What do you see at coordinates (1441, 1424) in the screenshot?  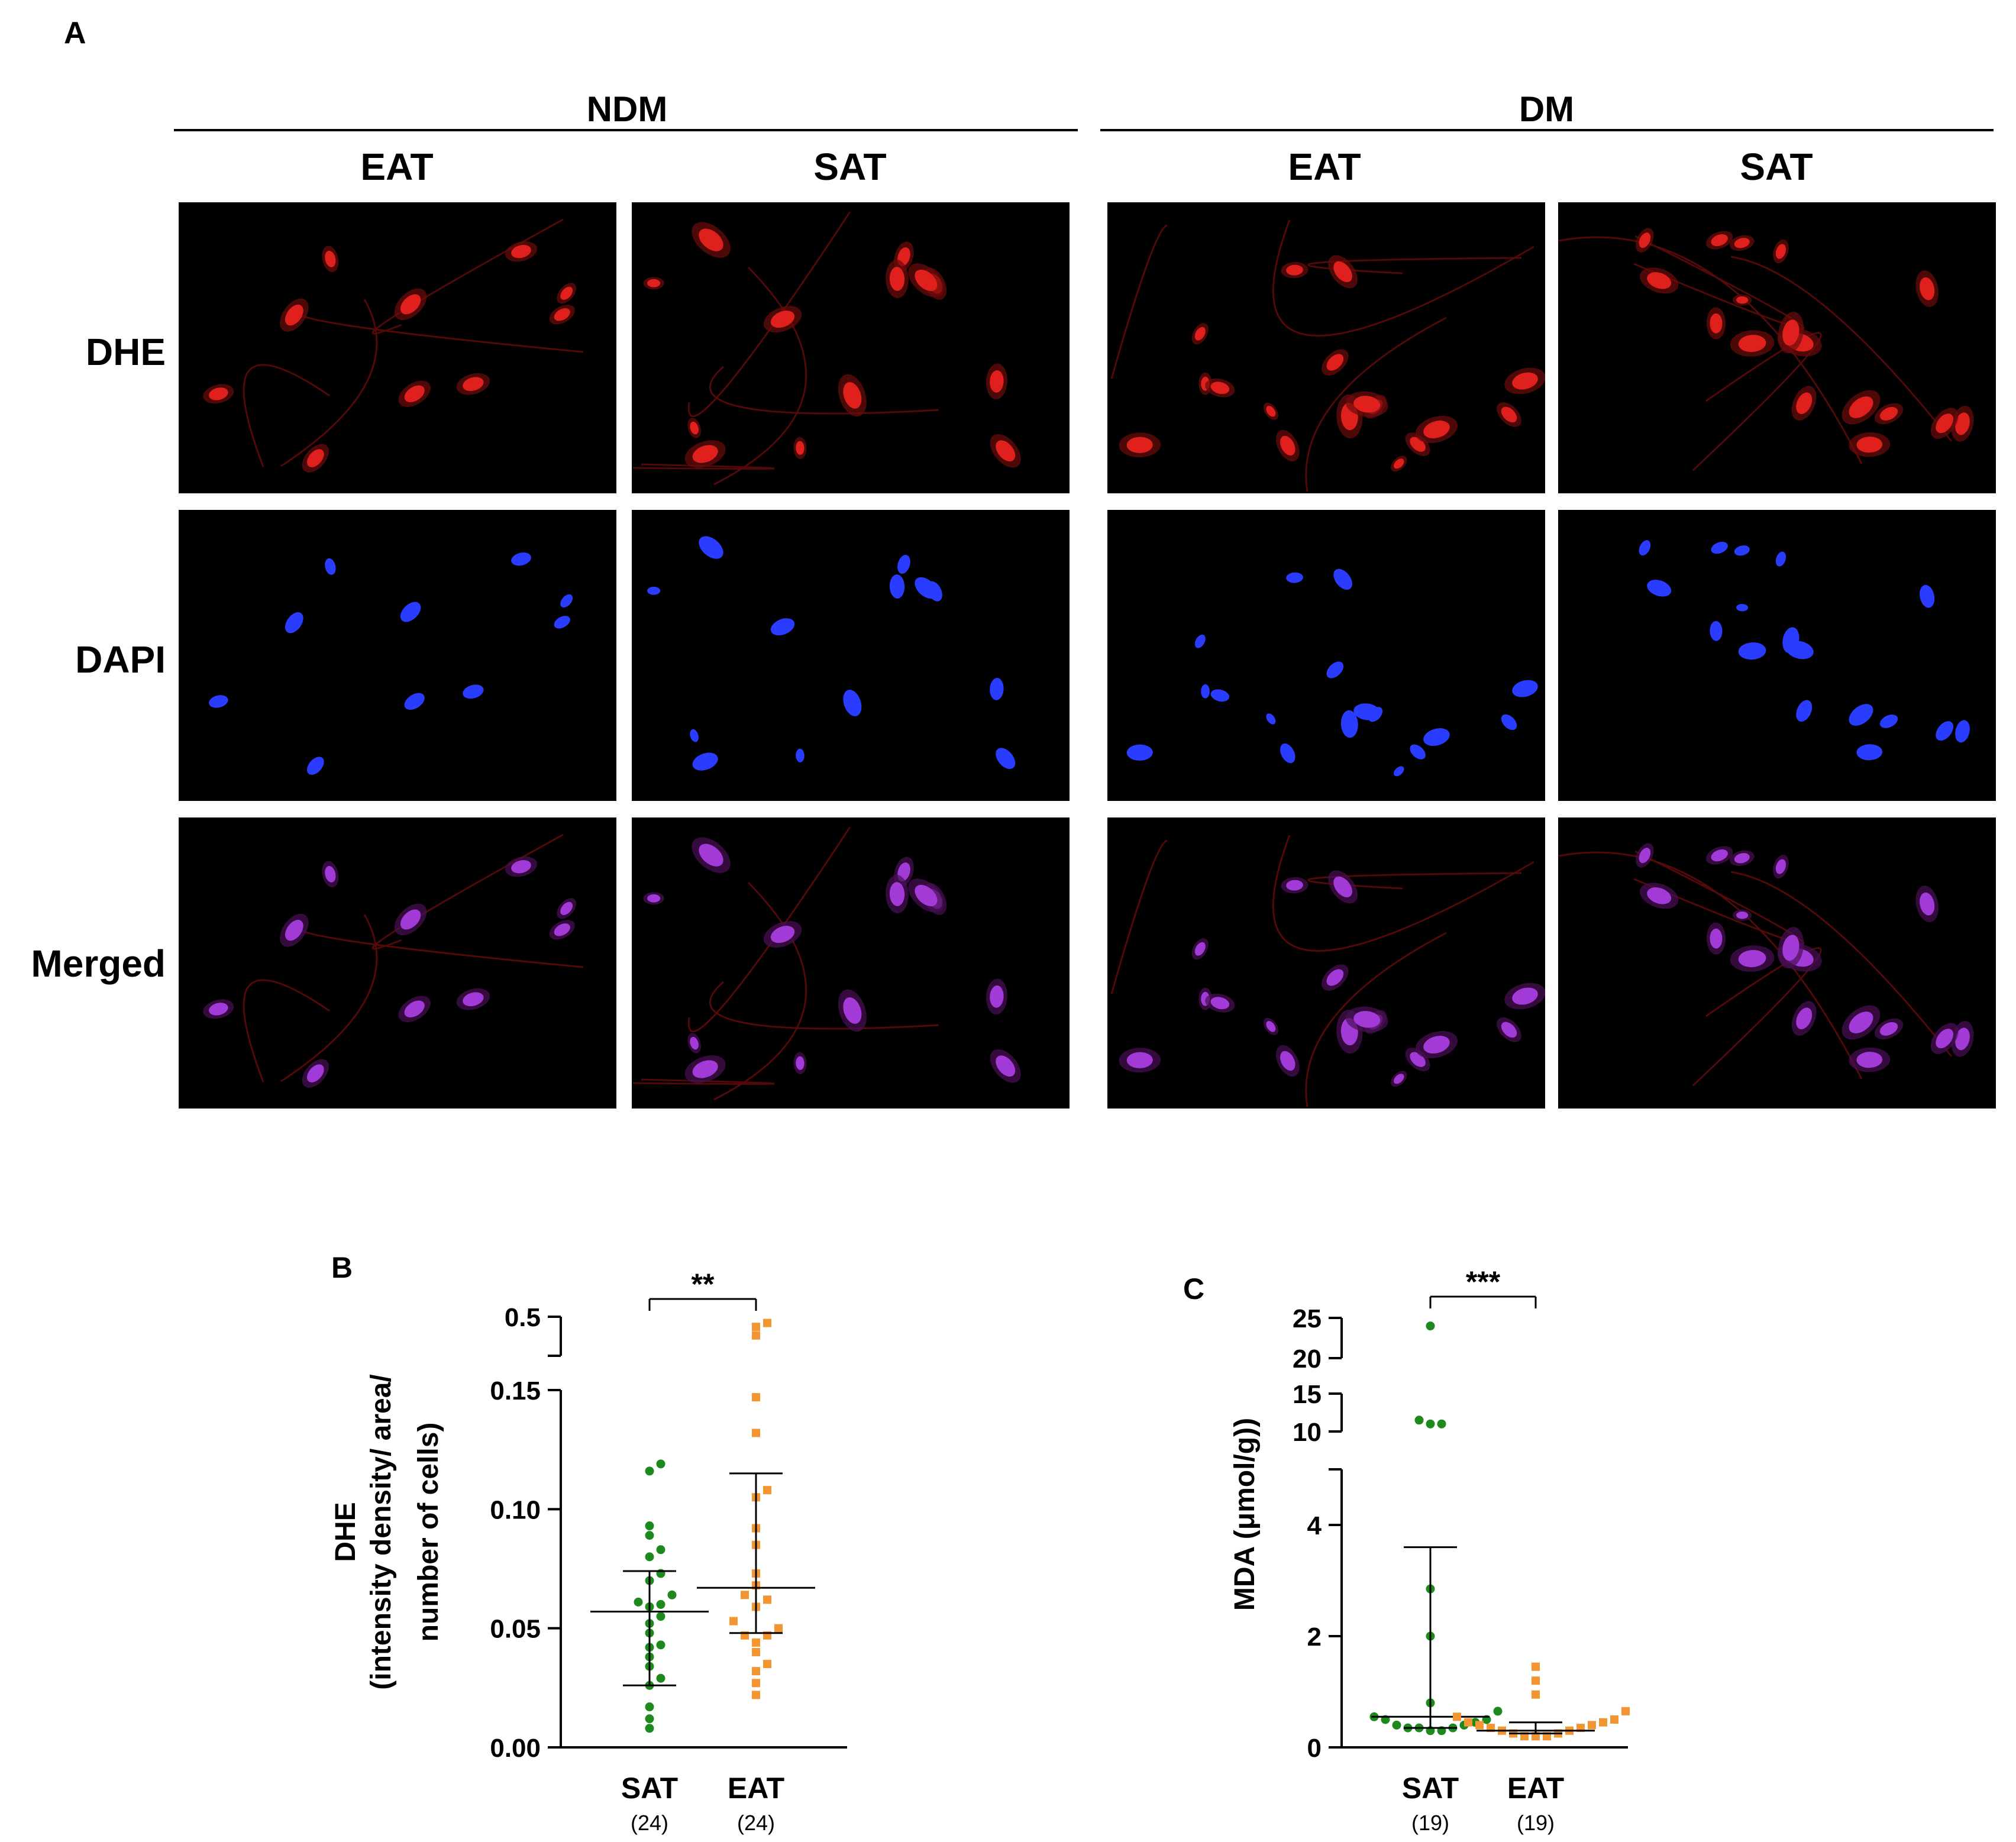 I see `panel-c-sat-point` at bounding box center [1441, 1424].